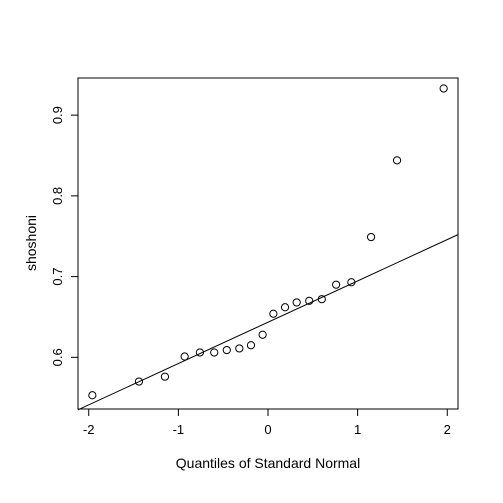 This screenshot has height=503, width=503. What do you see at coordinates (57, 196) in the screenshot?
I see `y-tick-label: 0.8` at bounding box center [57, 196].